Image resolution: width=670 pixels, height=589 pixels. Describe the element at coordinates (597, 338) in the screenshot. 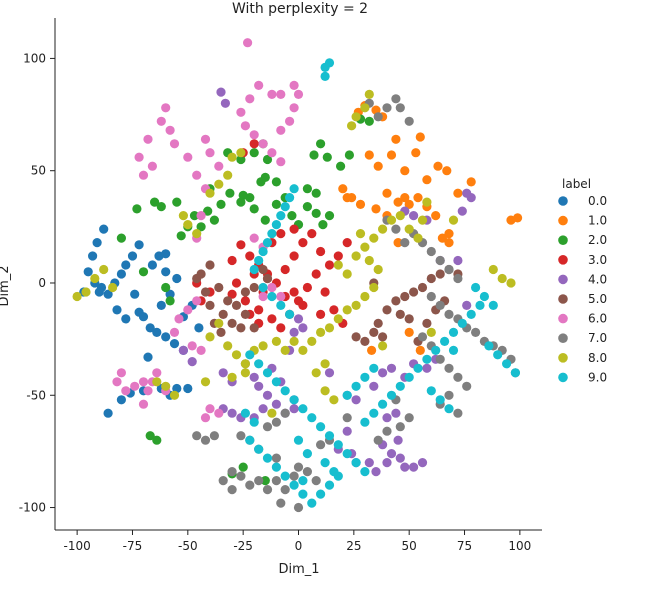

I see `legend-label: 7.0` at that location.